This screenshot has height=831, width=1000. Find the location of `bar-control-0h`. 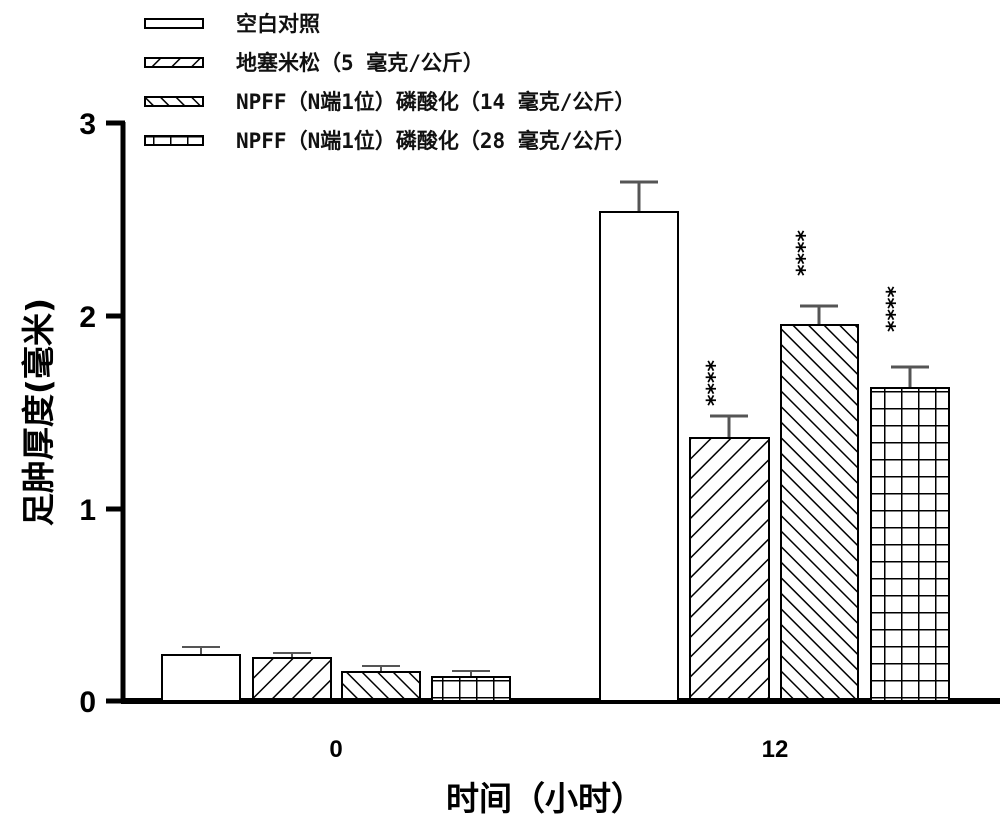

bar-control-0h is located at coordinates (201, 678).